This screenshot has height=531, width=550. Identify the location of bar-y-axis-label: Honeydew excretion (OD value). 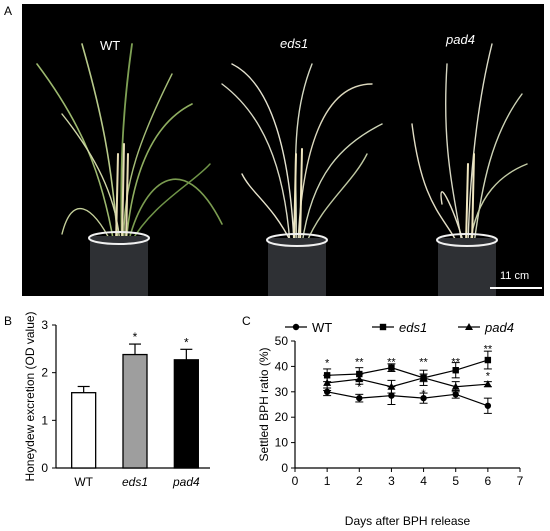
(30, 396).